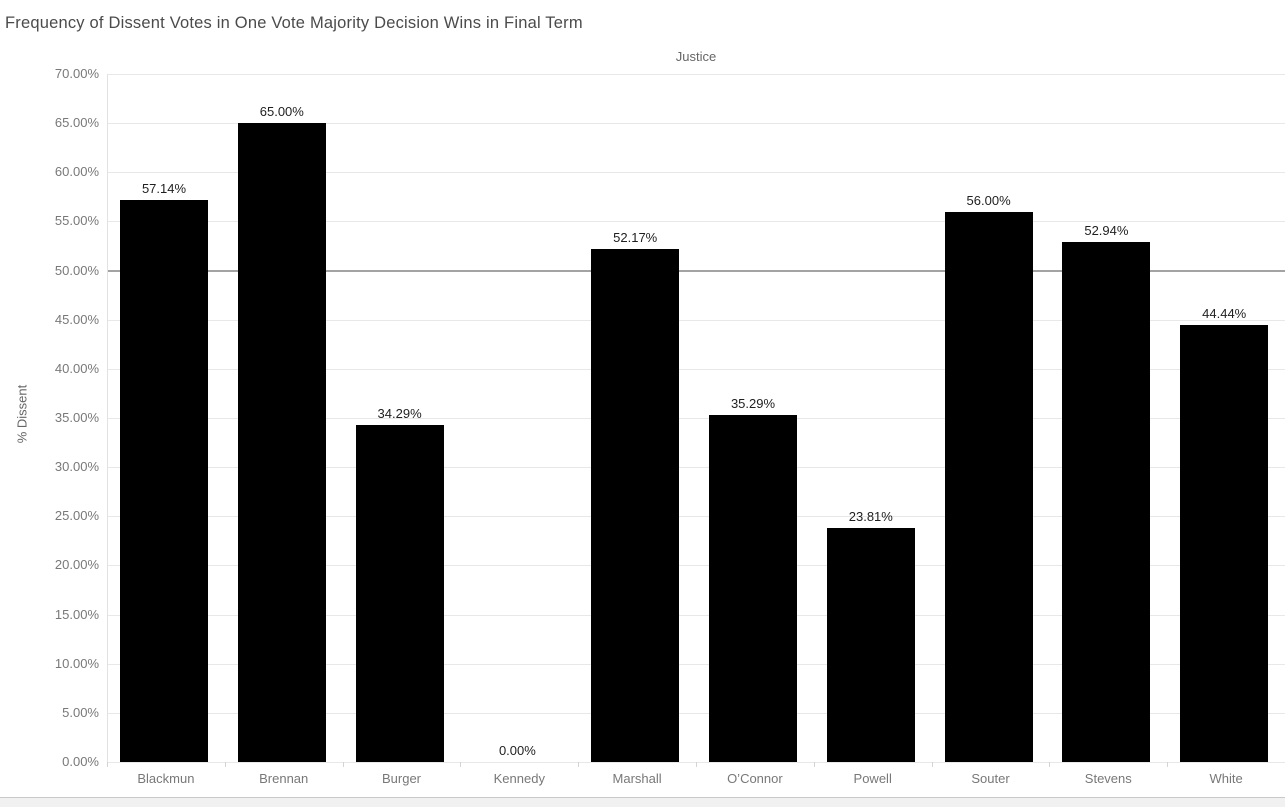 The width and height of the screenshot is (1285, 807). Describe the element at coordinates (76, 417) in the screenshot. I see `y-axis-tick-label: 35.00%` at that location.